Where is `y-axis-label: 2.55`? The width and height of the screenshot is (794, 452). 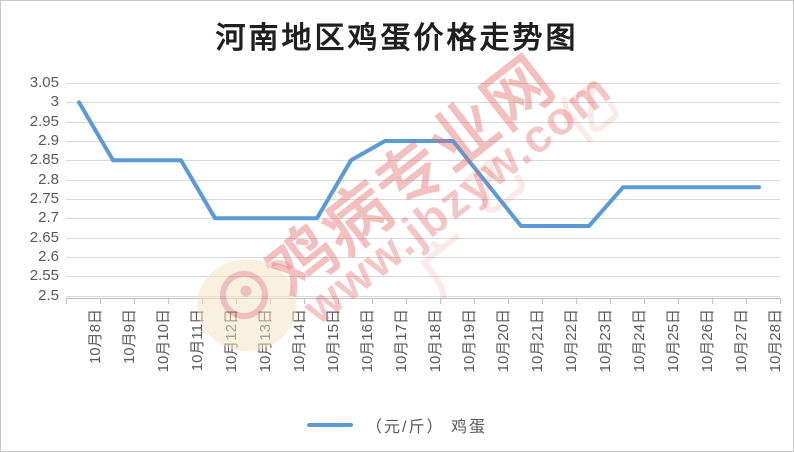
y-axis-label: 2.55 is located at coordinates (44, 276).